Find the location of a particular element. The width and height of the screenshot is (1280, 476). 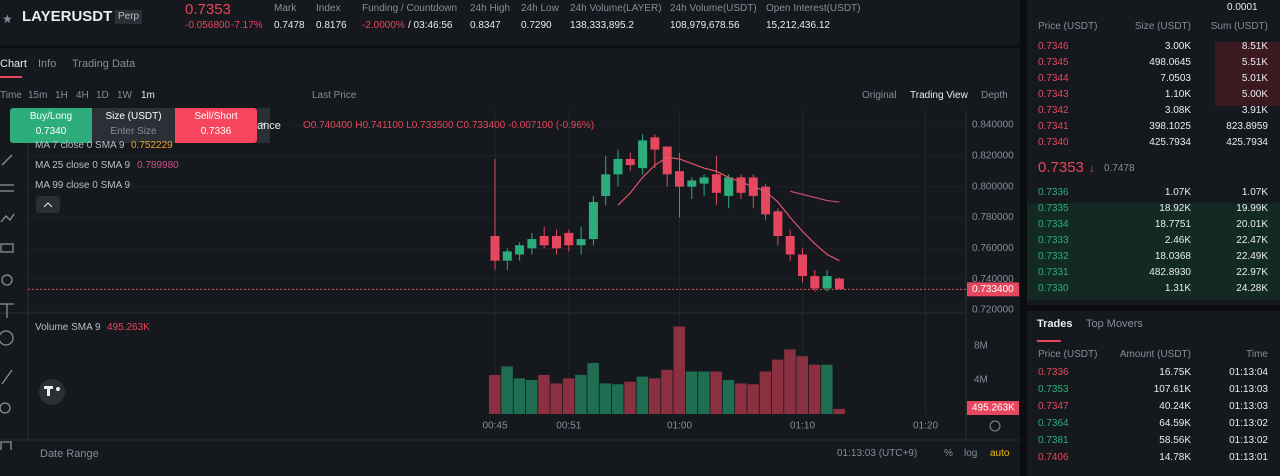

ob-price: 0.7336 is located at coordinates (1053, 192).